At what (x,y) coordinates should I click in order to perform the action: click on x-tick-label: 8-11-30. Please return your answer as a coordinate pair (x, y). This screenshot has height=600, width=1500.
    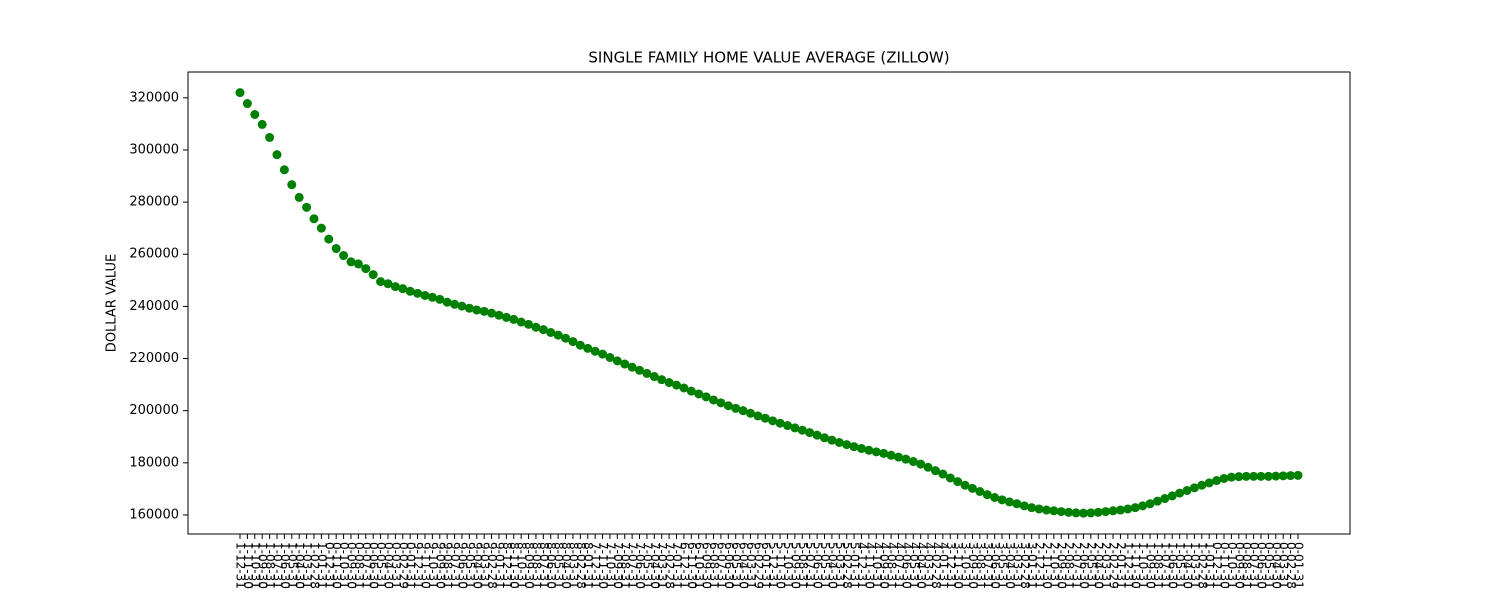
    Looking at the image, I should click on (514, 565).